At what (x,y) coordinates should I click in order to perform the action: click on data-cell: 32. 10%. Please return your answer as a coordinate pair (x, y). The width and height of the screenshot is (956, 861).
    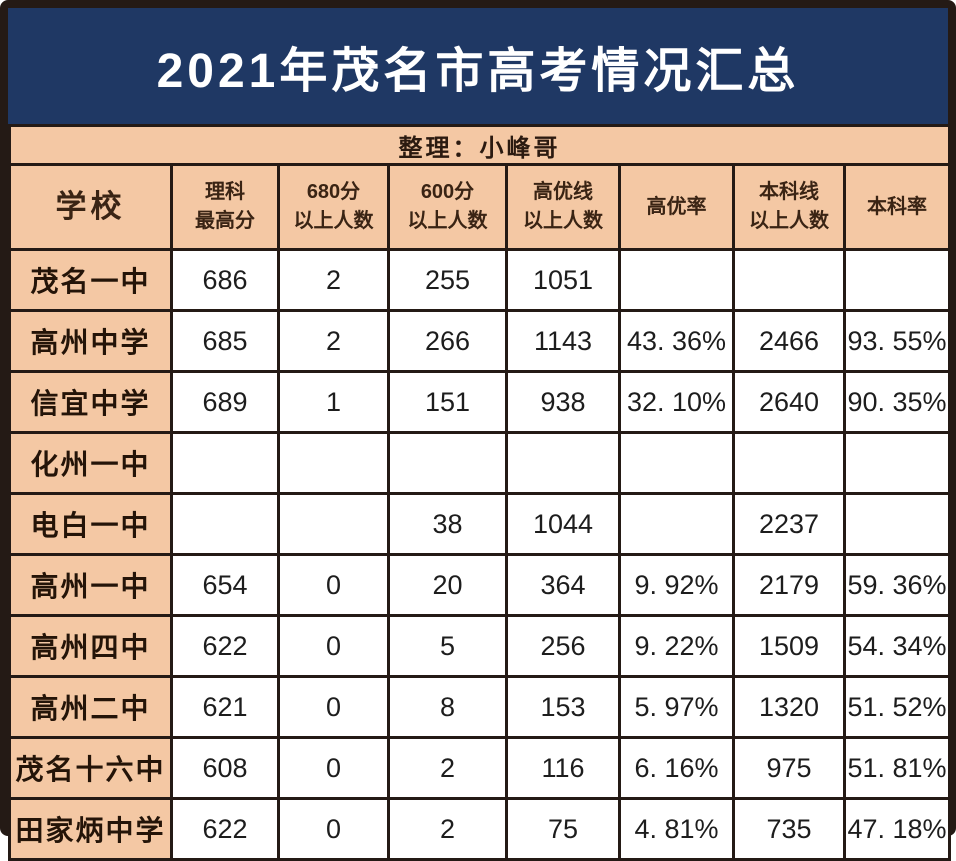
    Looking at the image, I should click on (676, 402).